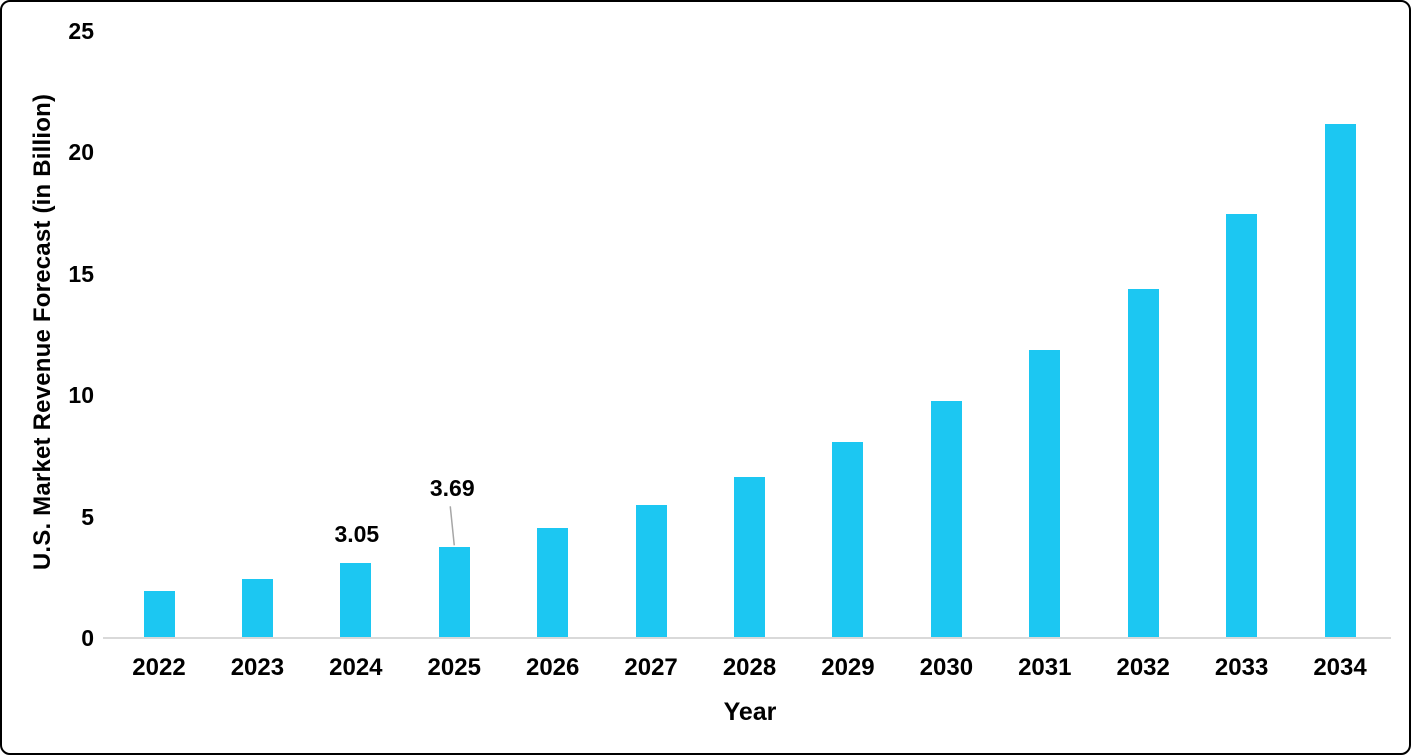 This screenshot has height=755, width=1411. Describe the element at coordinates (1045, 667) in the screenshot. I see `x-tick-label-2031: 2031` at that location.